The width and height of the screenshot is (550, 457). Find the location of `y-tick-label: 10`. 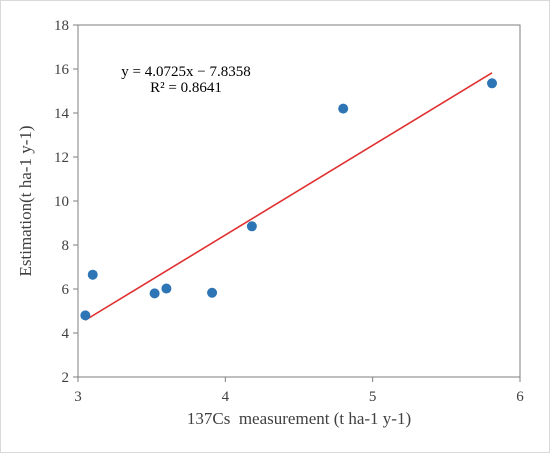

y-tick-label: 10 is located at coordinates (61, 202).